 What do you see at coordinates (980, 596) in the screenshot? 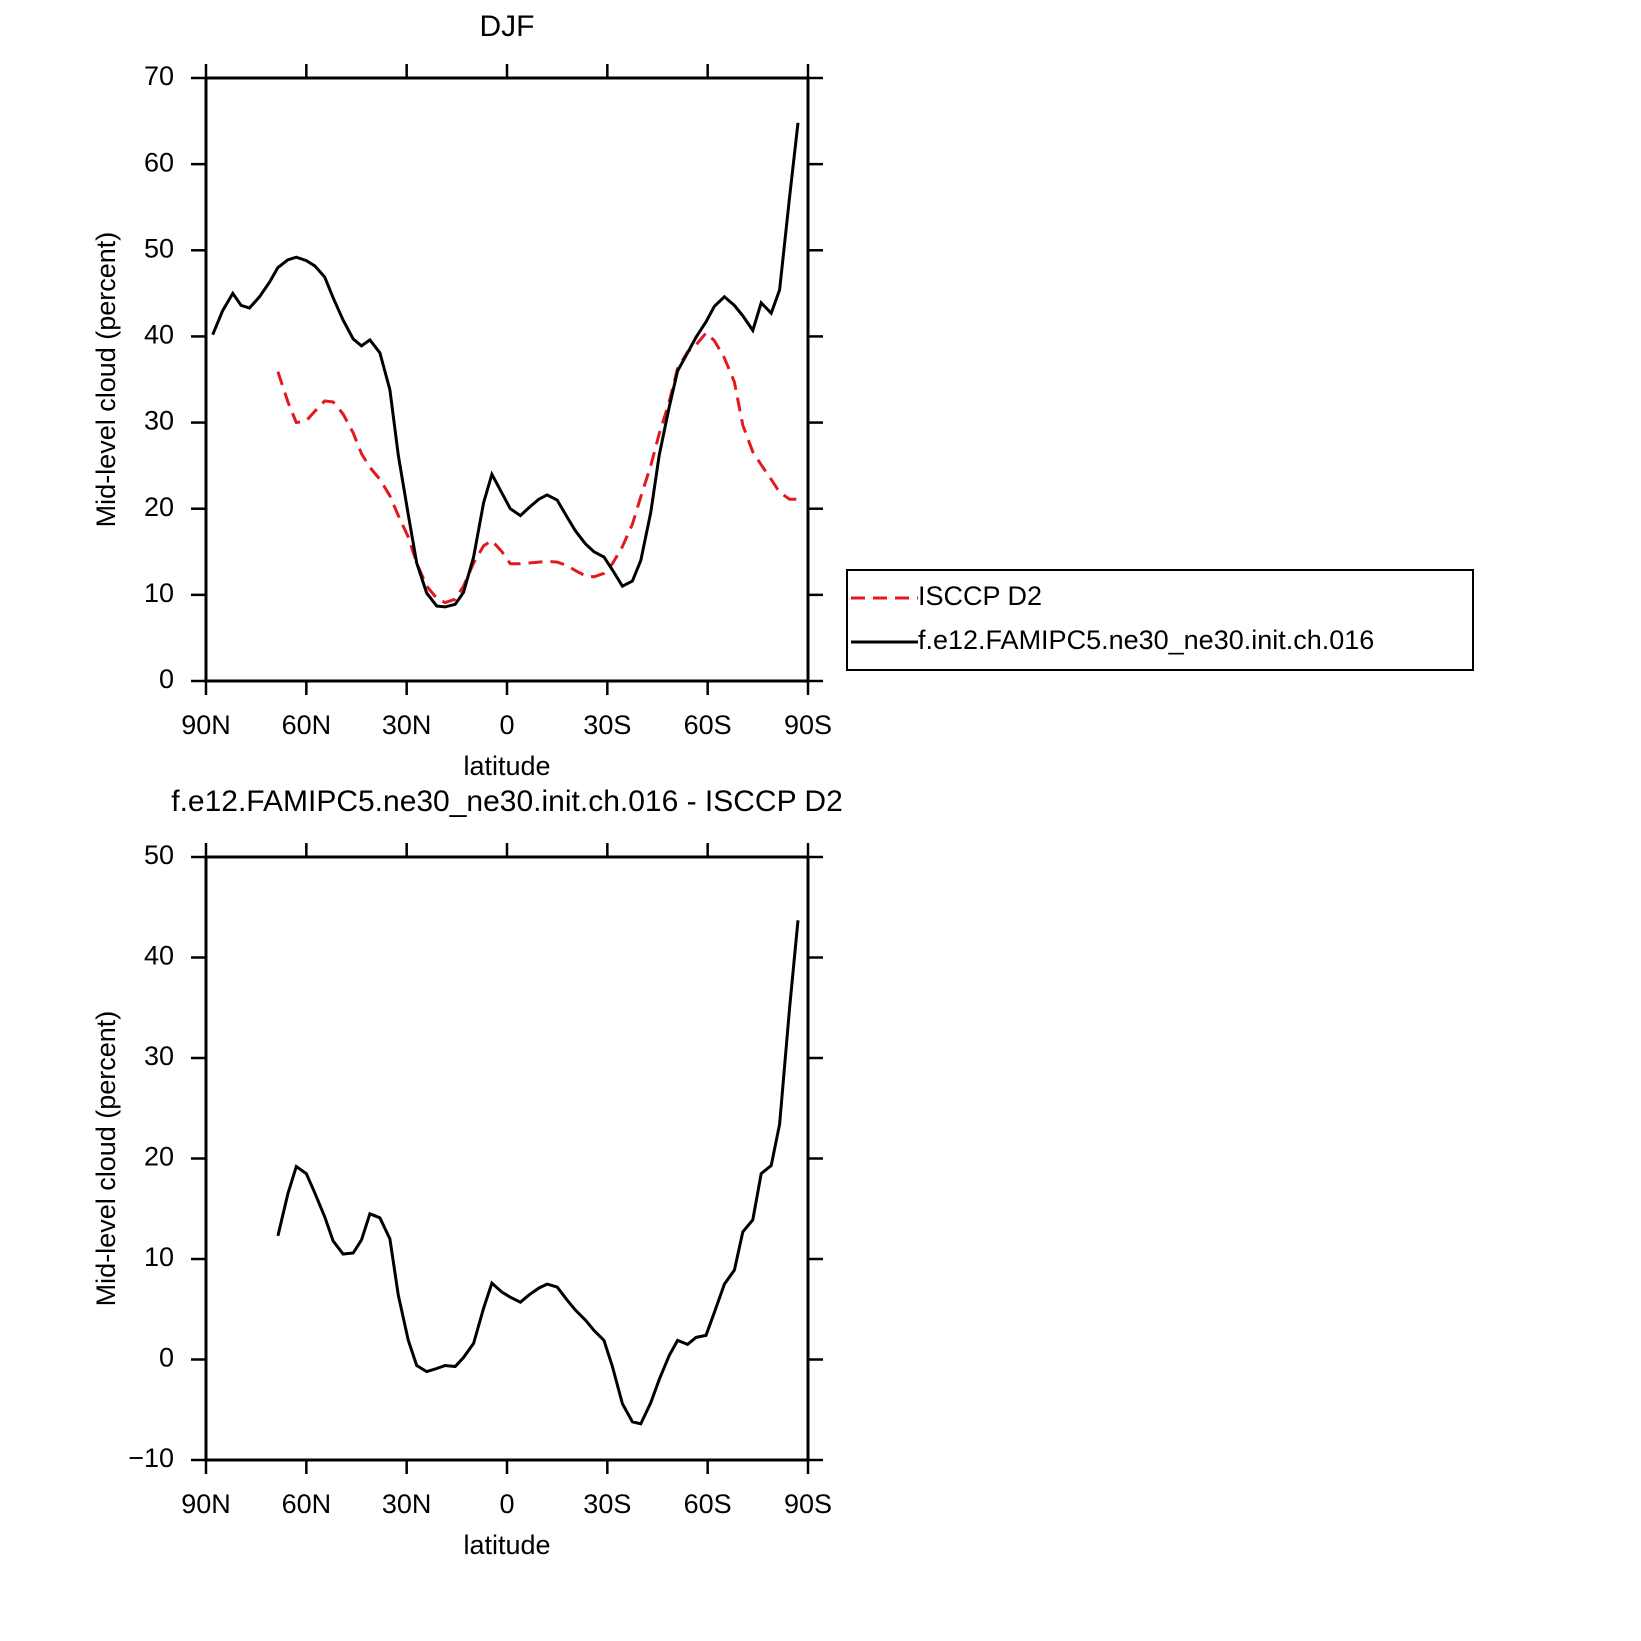
I see `legend-label: ISCCP D2` at bounding box center [980, 596].